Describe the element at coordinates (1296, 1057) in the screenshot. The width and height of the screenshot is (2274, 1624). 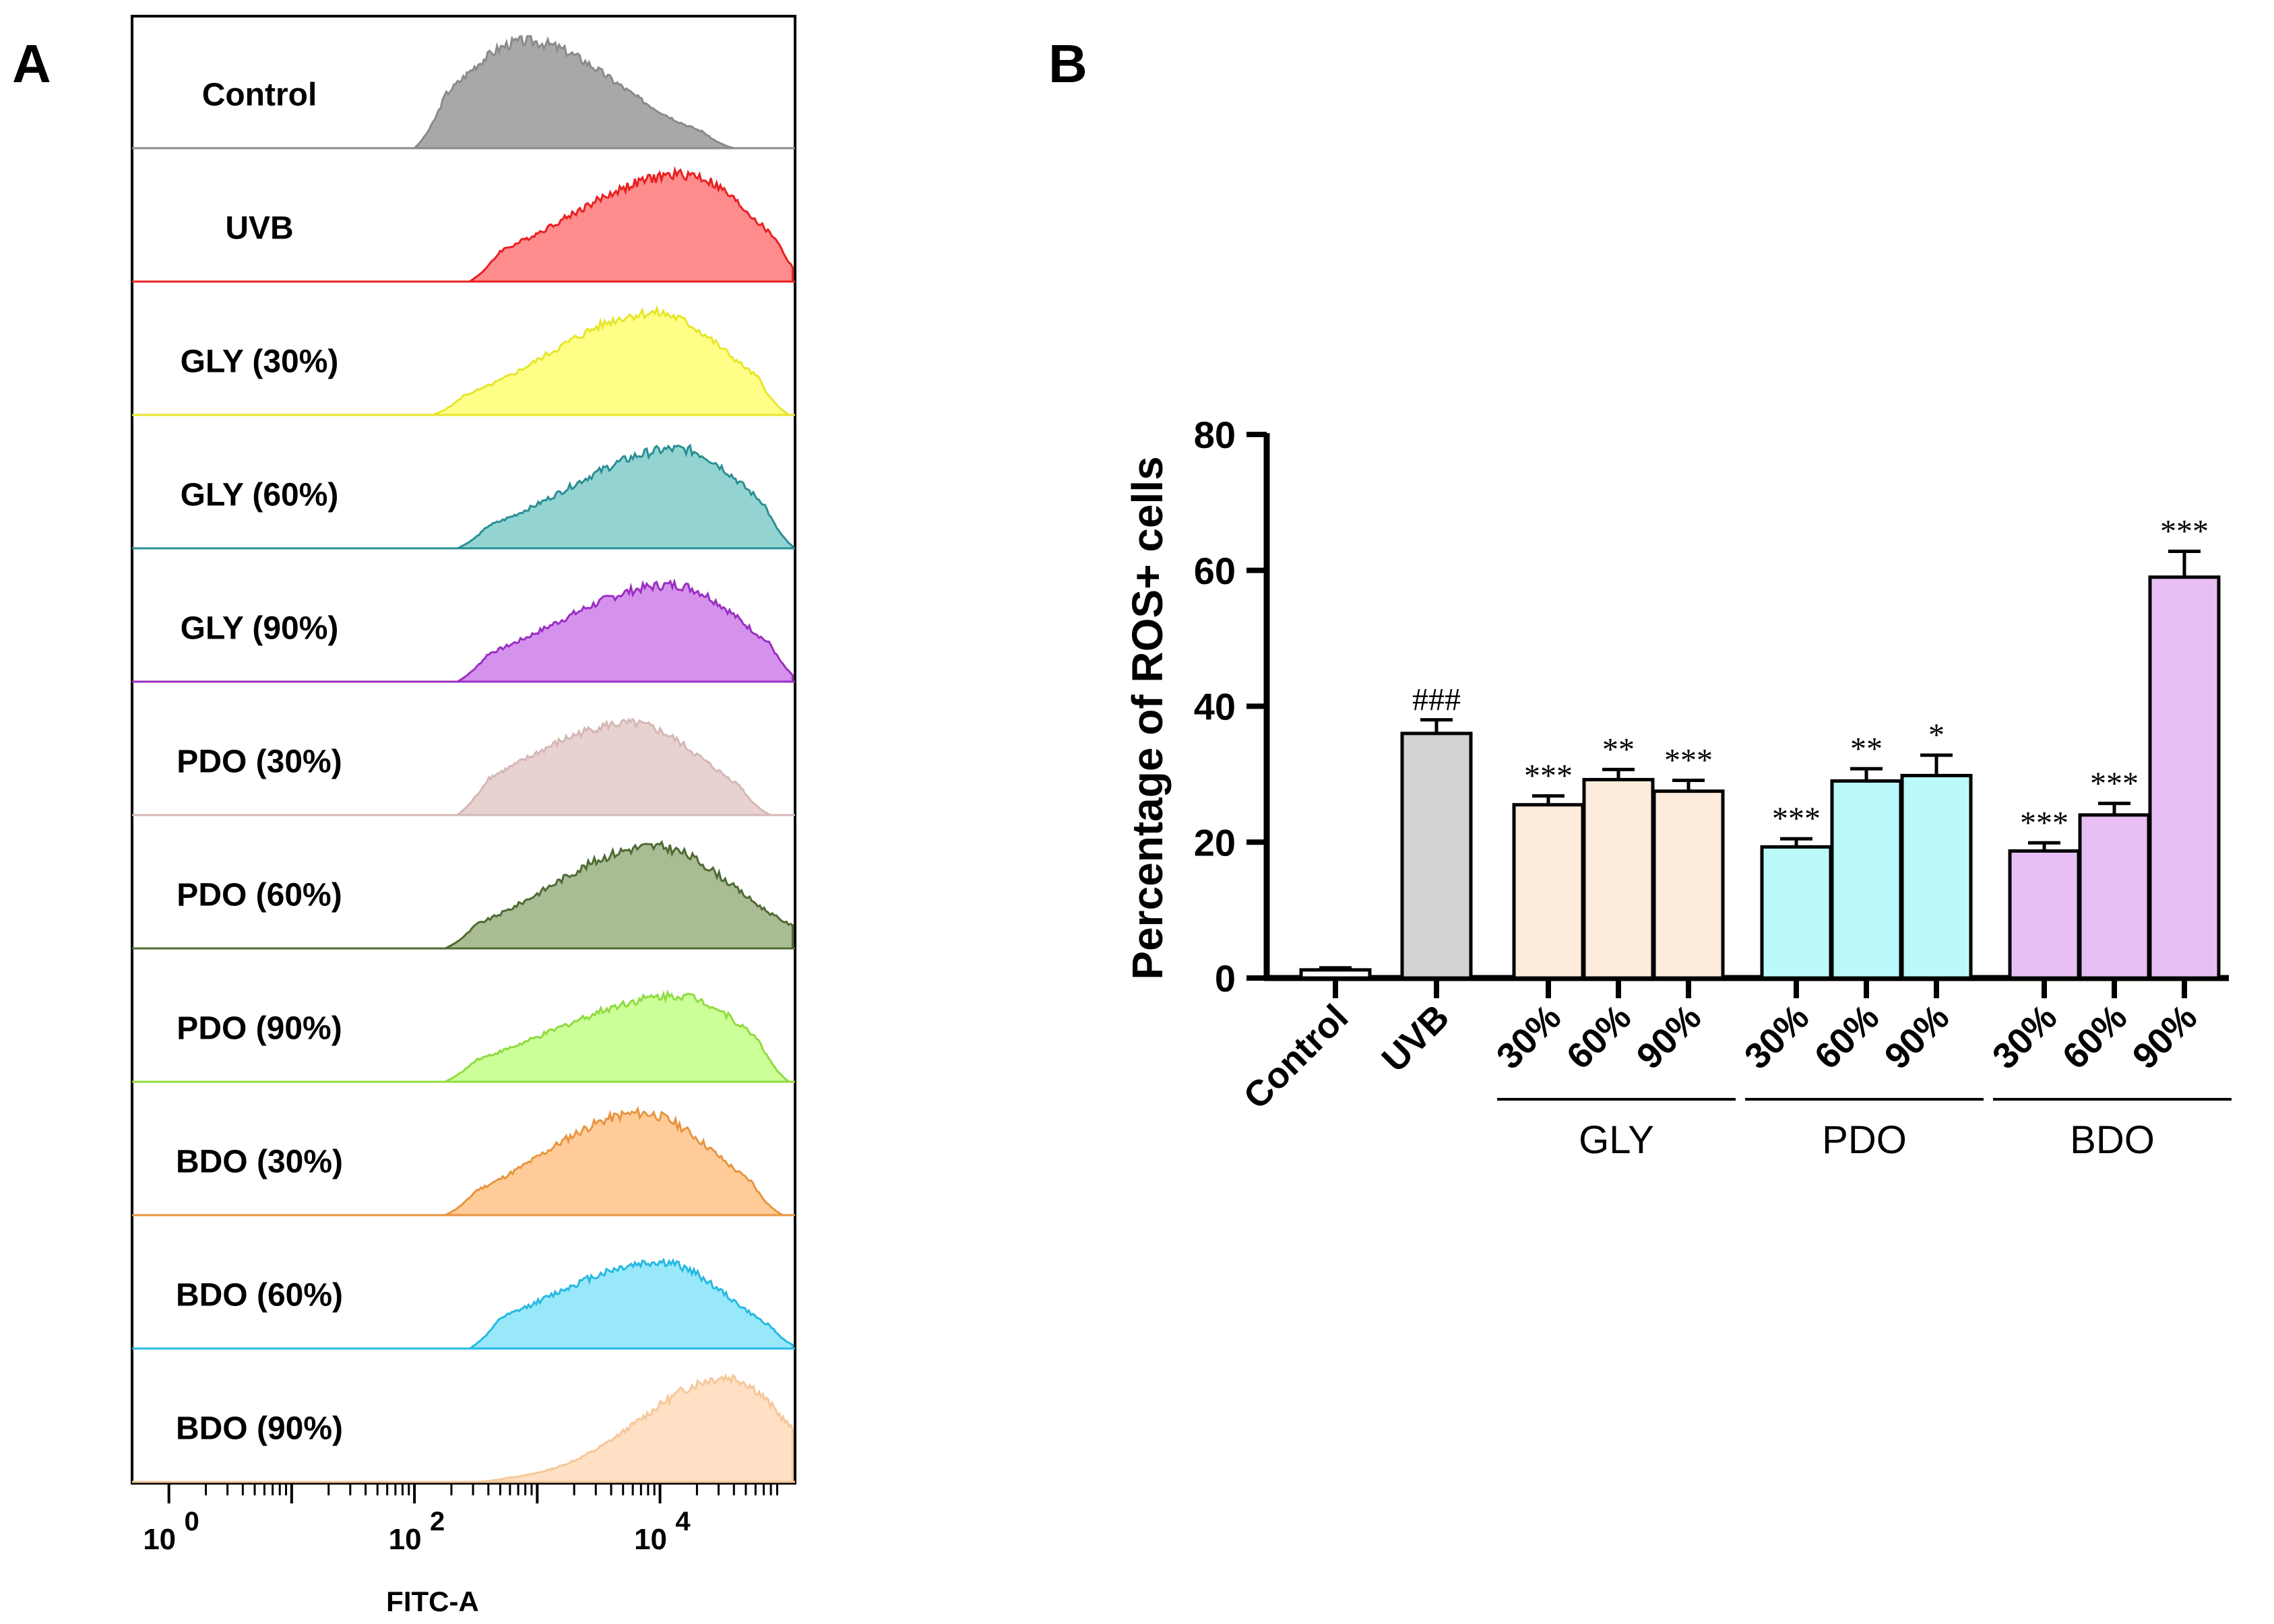
I see `x-category-label: Control` at that location.